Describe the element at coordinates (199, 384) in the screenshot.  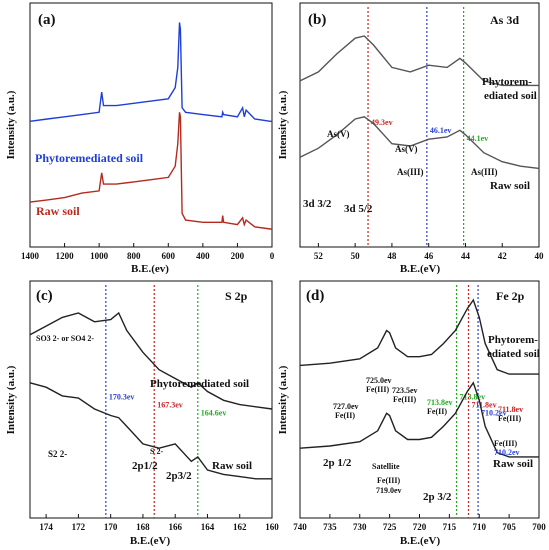
I see `annotation-phytoremediated-soil: Phytoremediated soil` at that location.